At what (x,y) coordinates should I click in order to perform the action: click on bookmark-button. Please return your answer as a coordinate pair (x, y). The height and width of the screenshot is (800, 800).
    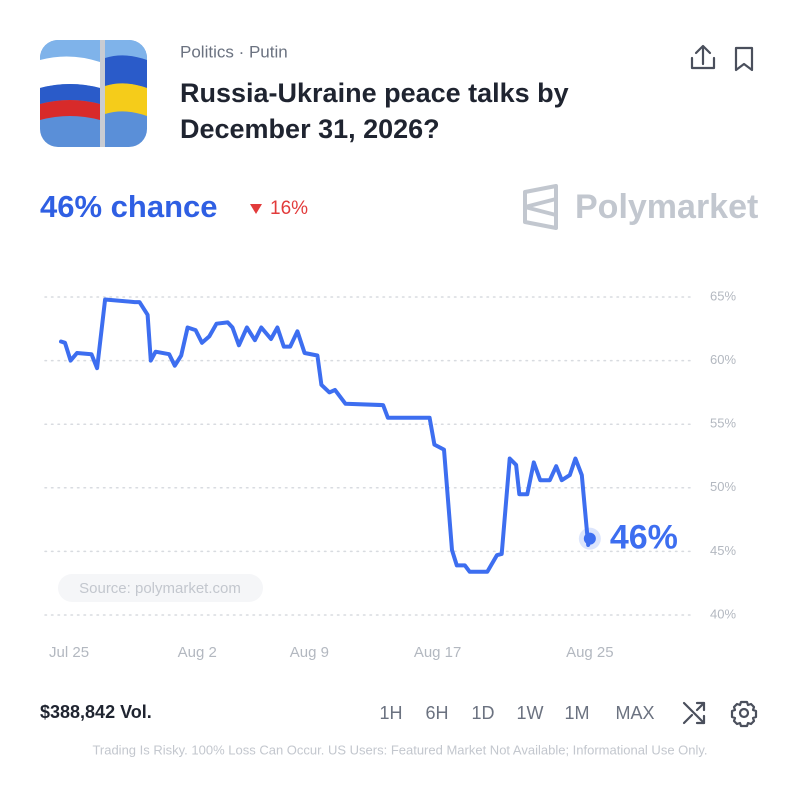
    Looking at the image, I should click on (744, 59).